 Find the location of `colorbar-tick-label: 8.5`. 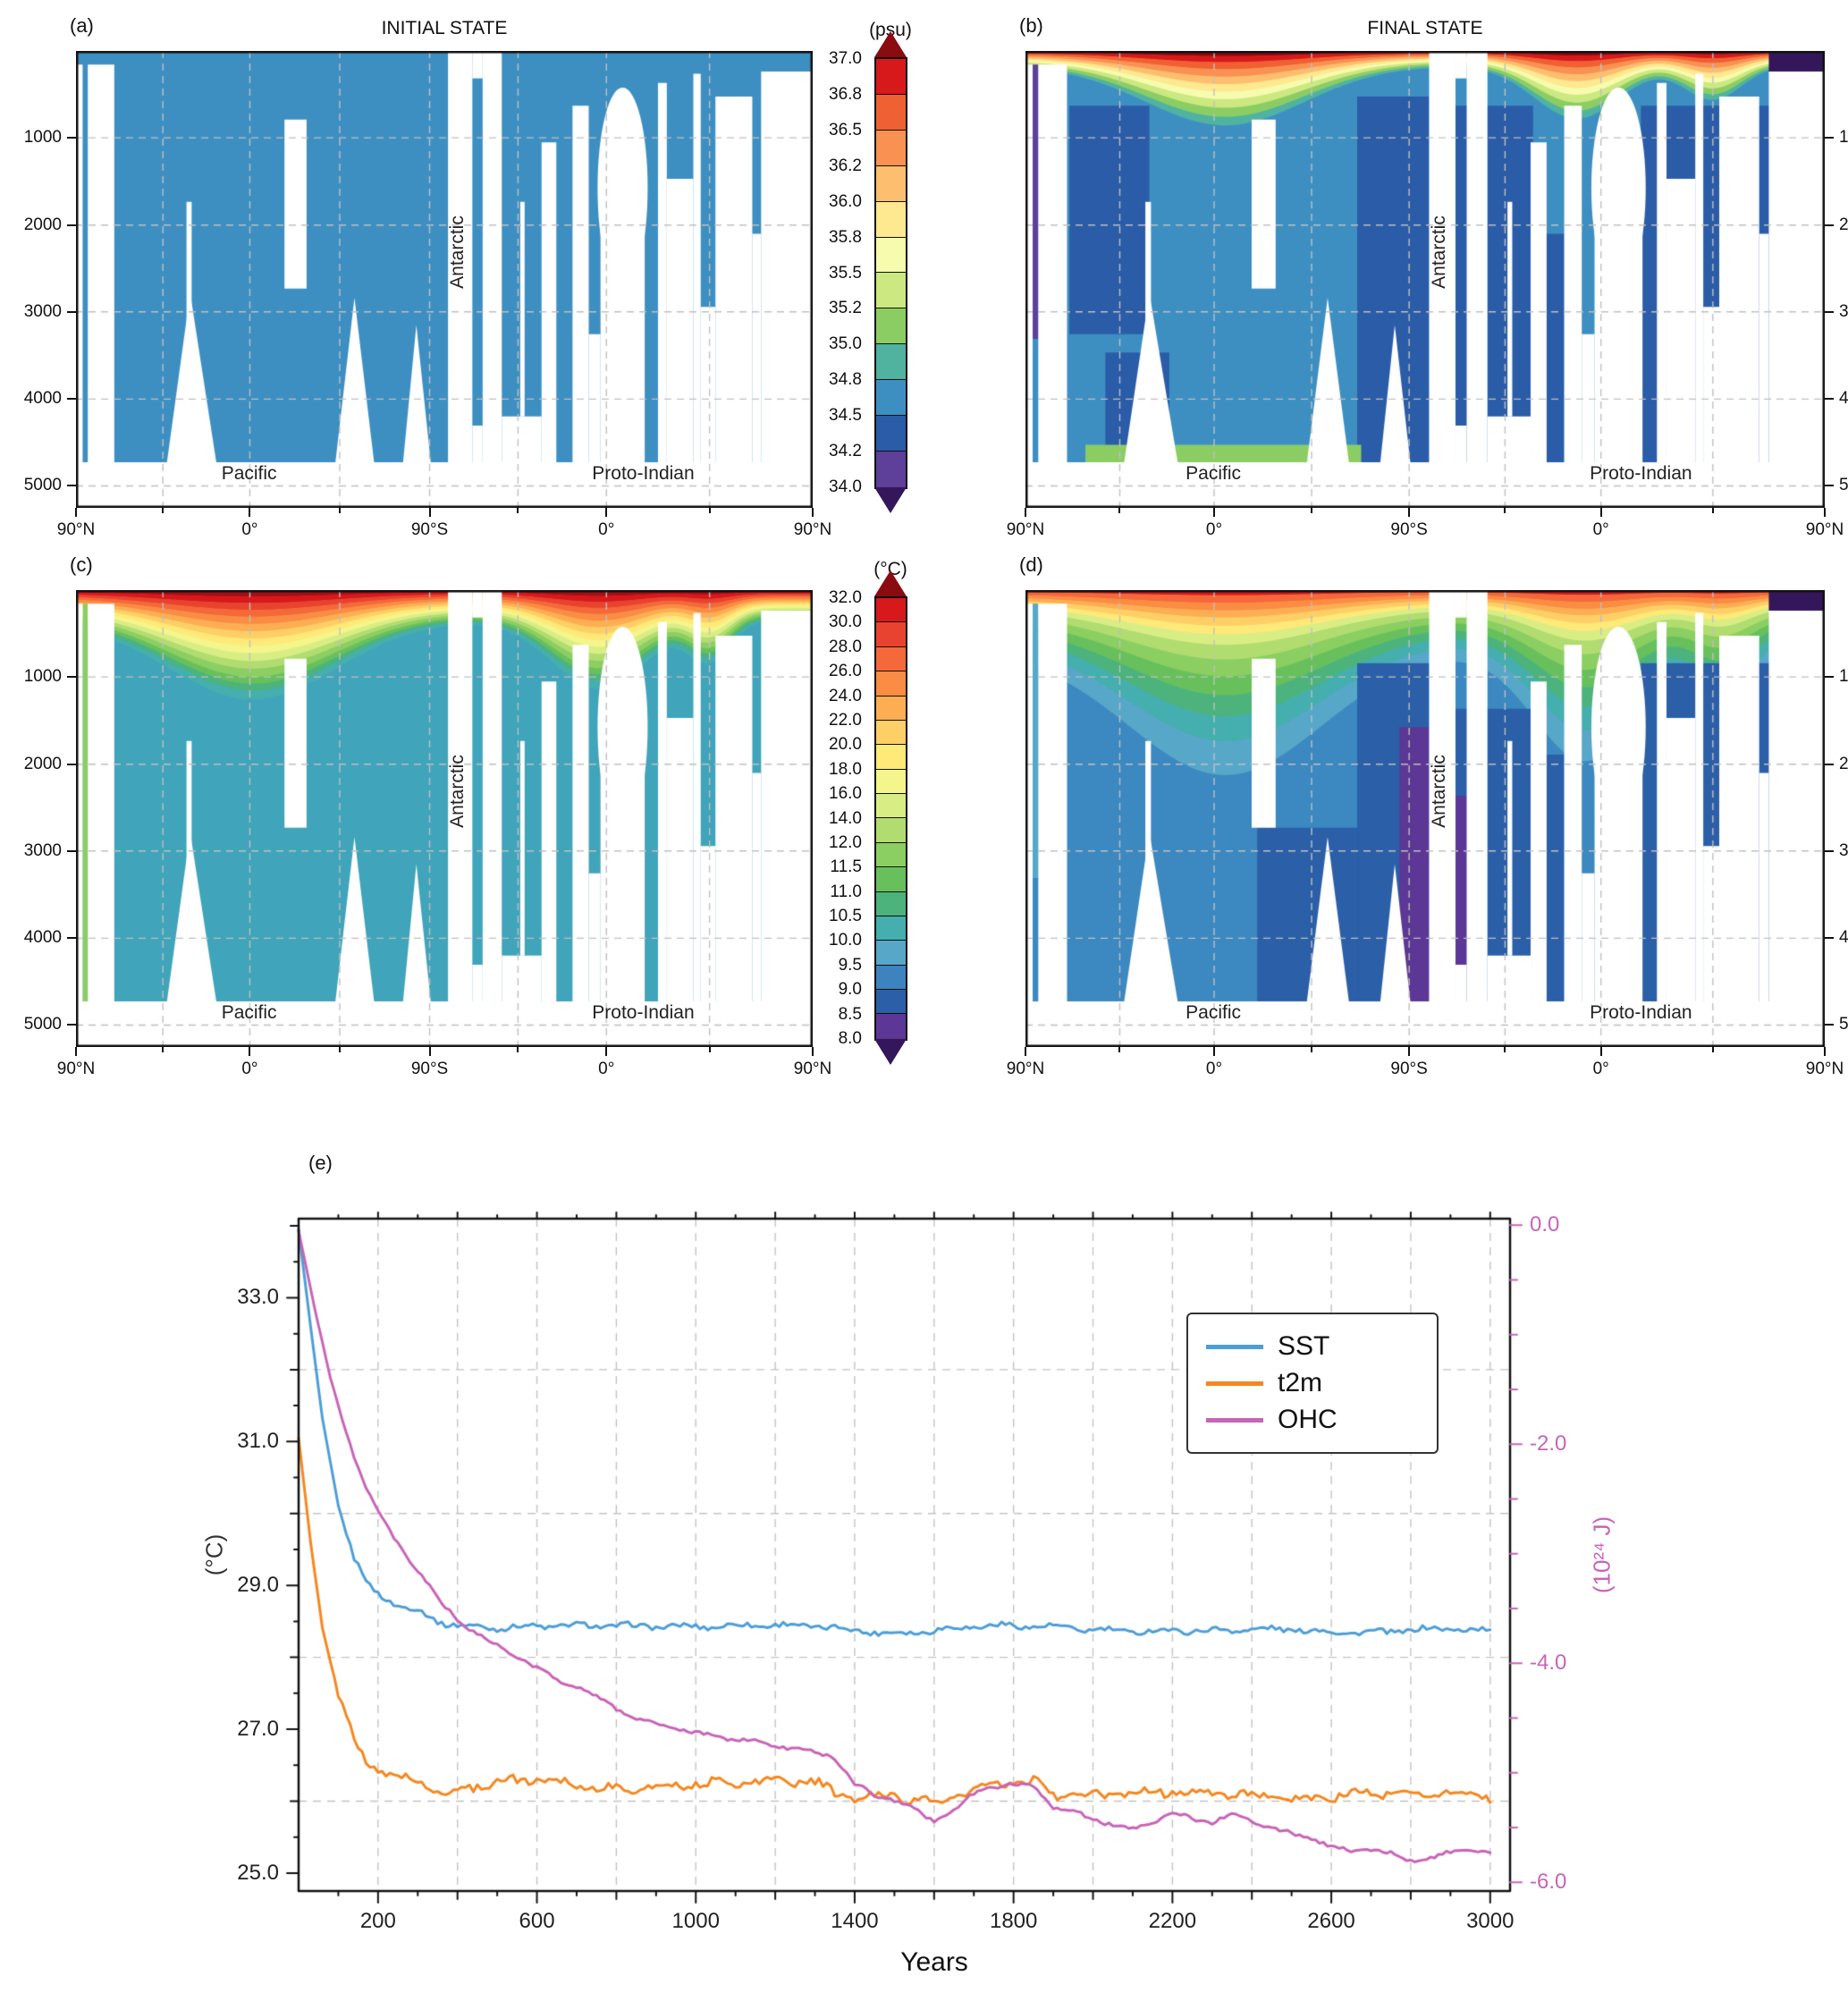

colorbar-tick-label: 8.5 is located at coordinates (850, 1014).